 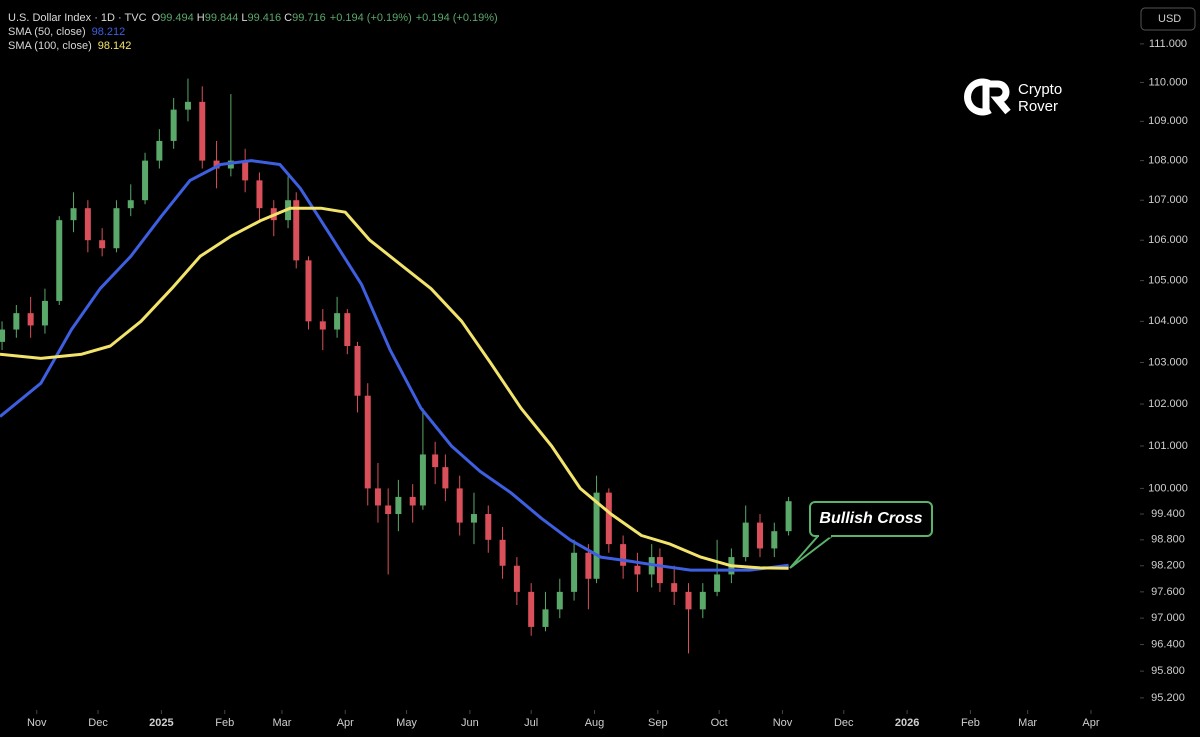 I want to click on y-tick-label: 103.000, so click(x=1168, y=362).